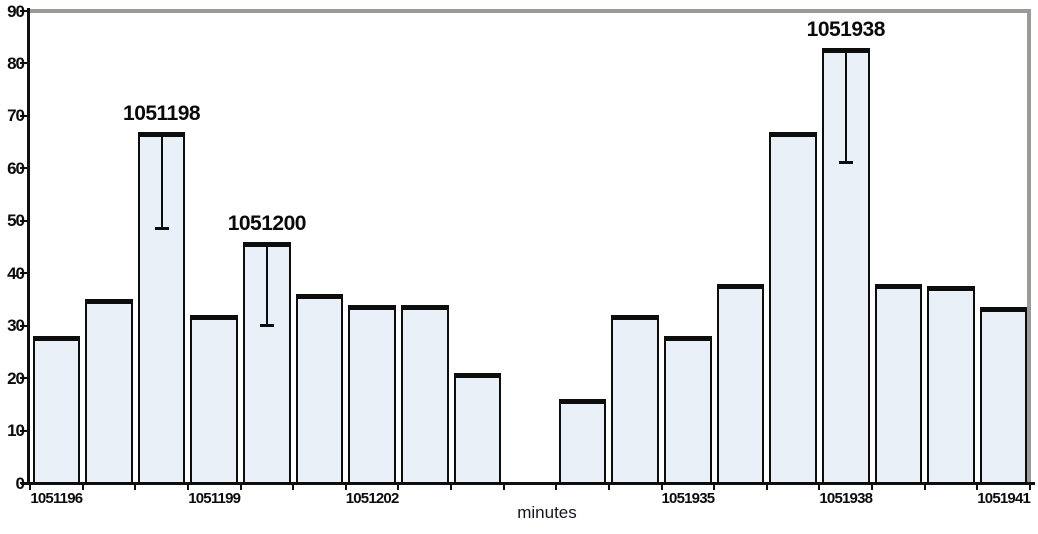 This screenshot has height=534, width=1038. I want to click on x-tick-label: 1051941, so click(1004, 498).